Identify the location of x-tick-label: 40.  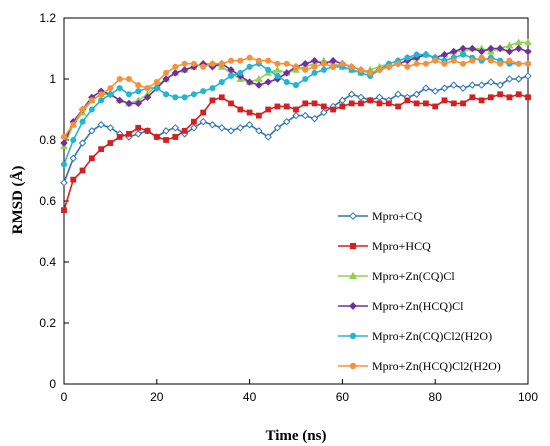
(250, 397).